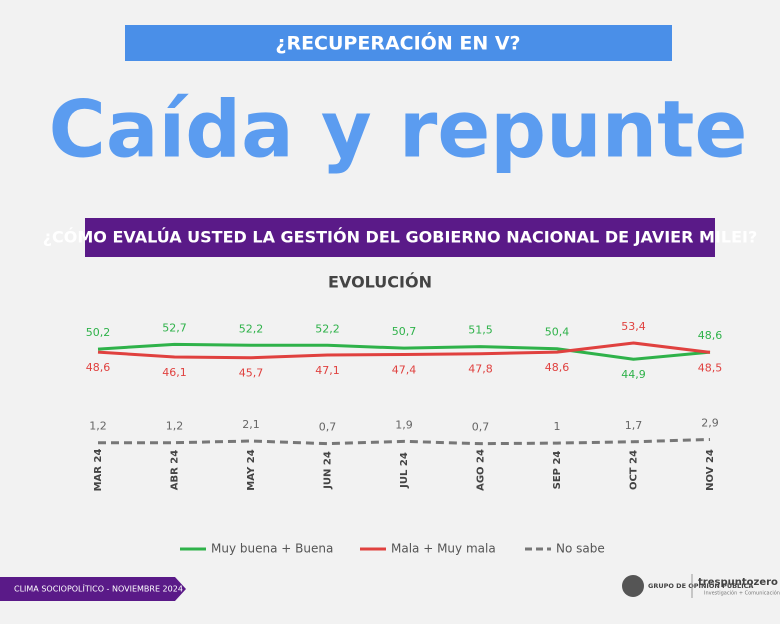  What do you see at coordinates (738, 582) in the screenshot?
I see `logo-right: trespuntozero` at bounding box center [738, 582].